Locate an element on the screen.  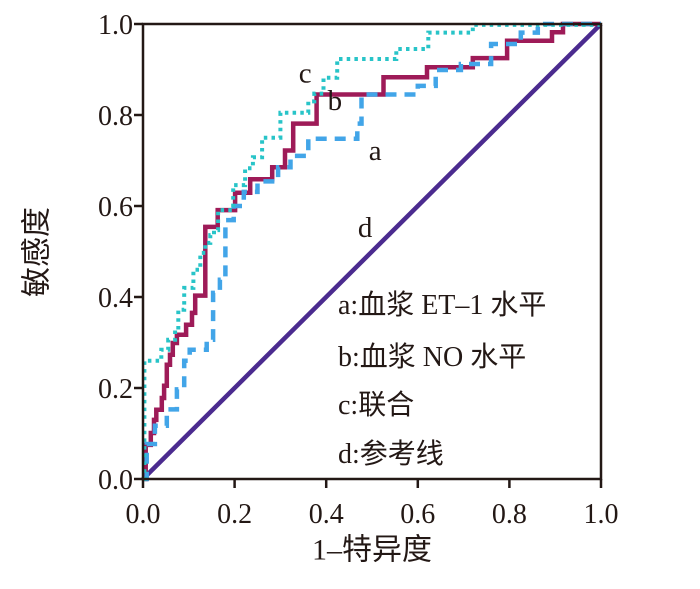
x-tick-label: 0.6 is located at coordinates (417, 514).